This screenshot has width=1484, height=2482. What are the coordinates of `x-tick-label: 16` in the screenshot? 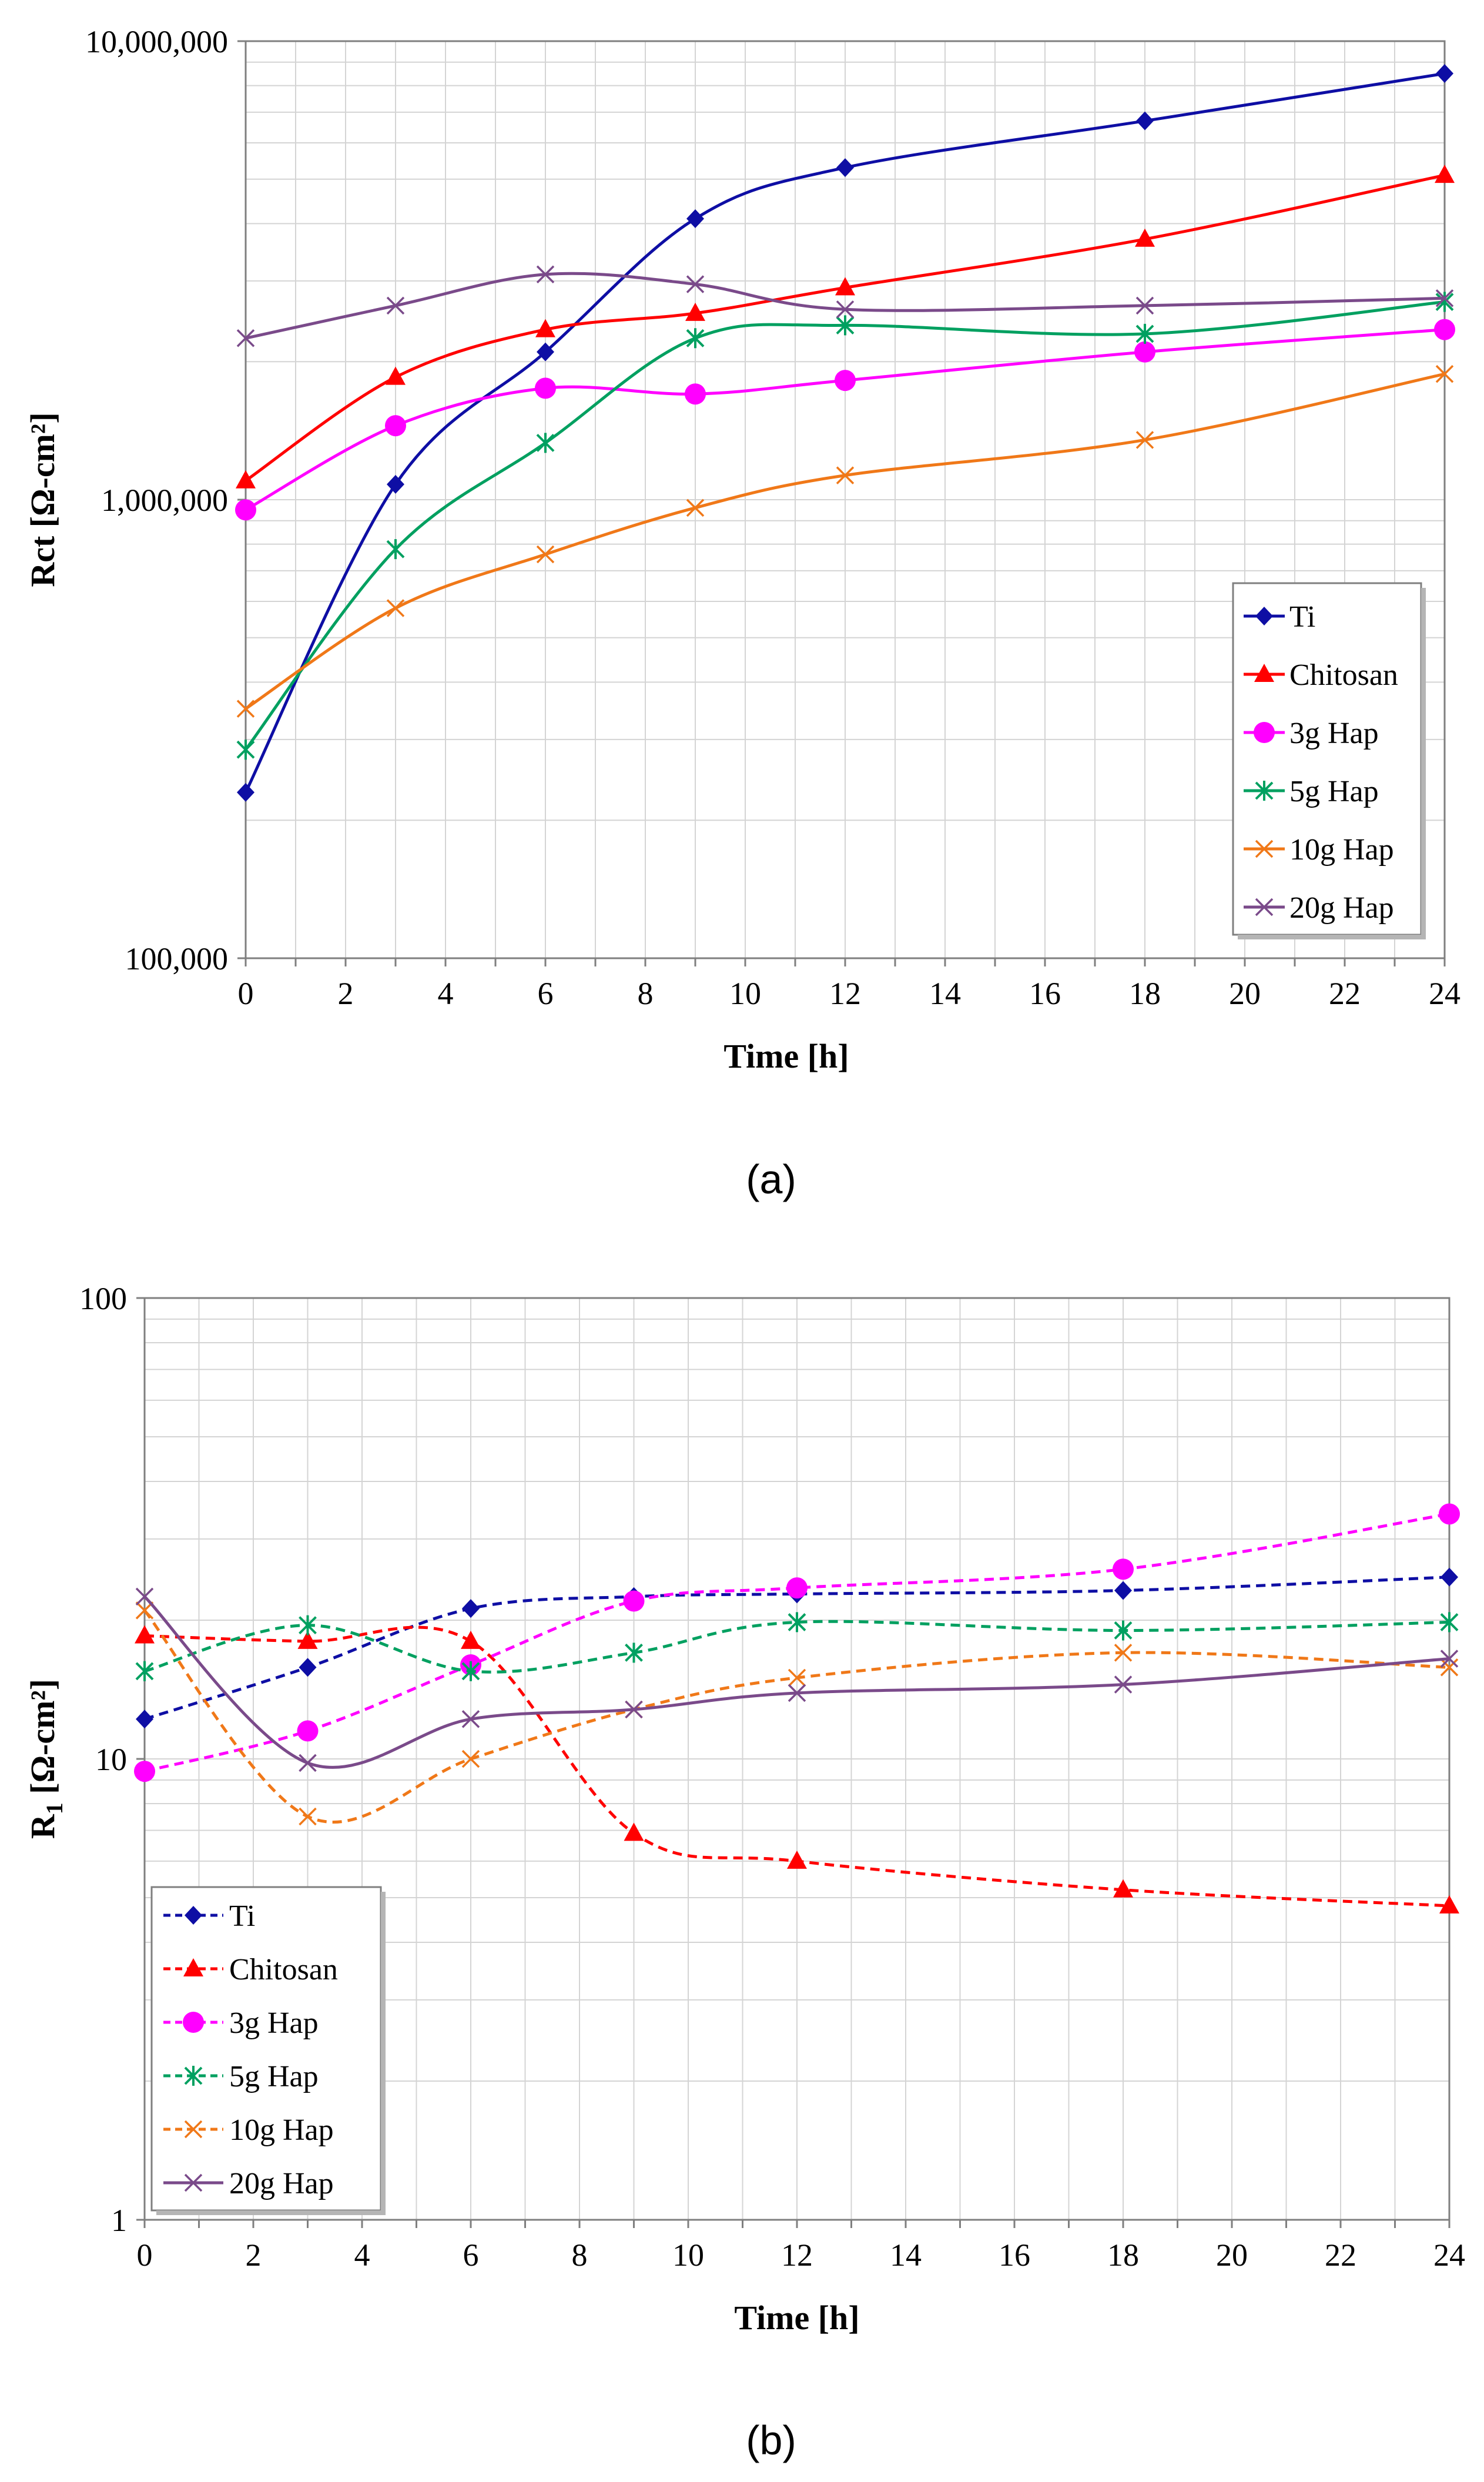 It's located at (1014, 2255).